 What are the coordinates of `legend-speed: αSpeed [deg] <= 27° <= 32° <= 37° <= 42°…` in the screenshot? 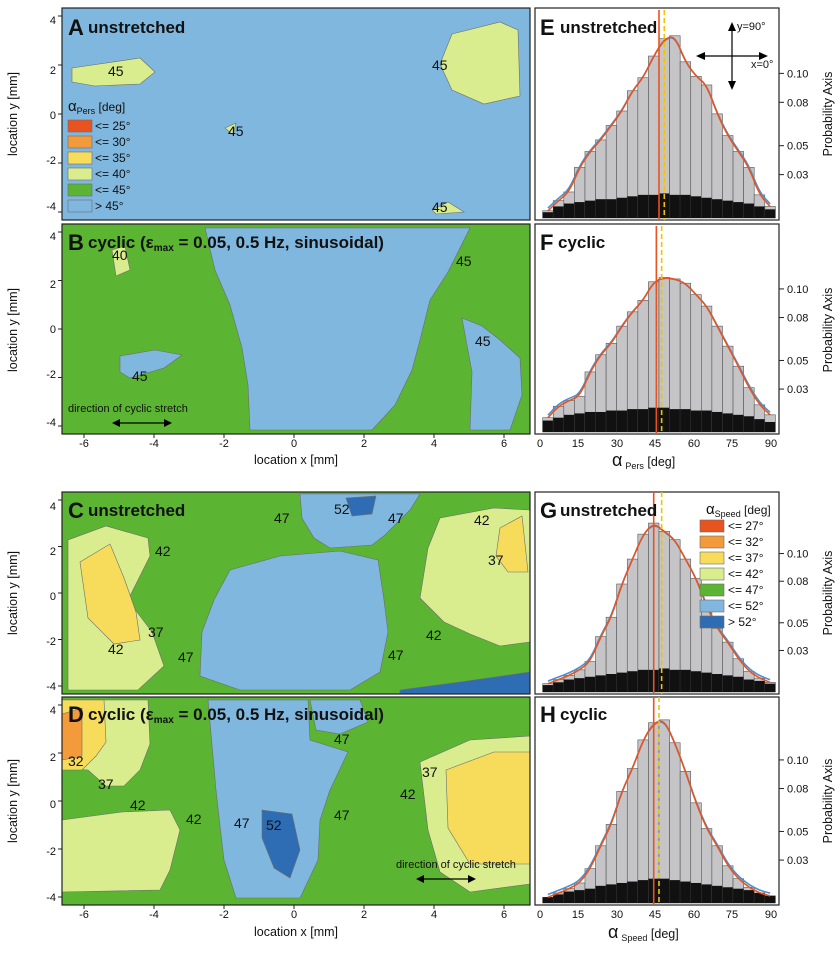 It's located at (735, 565).